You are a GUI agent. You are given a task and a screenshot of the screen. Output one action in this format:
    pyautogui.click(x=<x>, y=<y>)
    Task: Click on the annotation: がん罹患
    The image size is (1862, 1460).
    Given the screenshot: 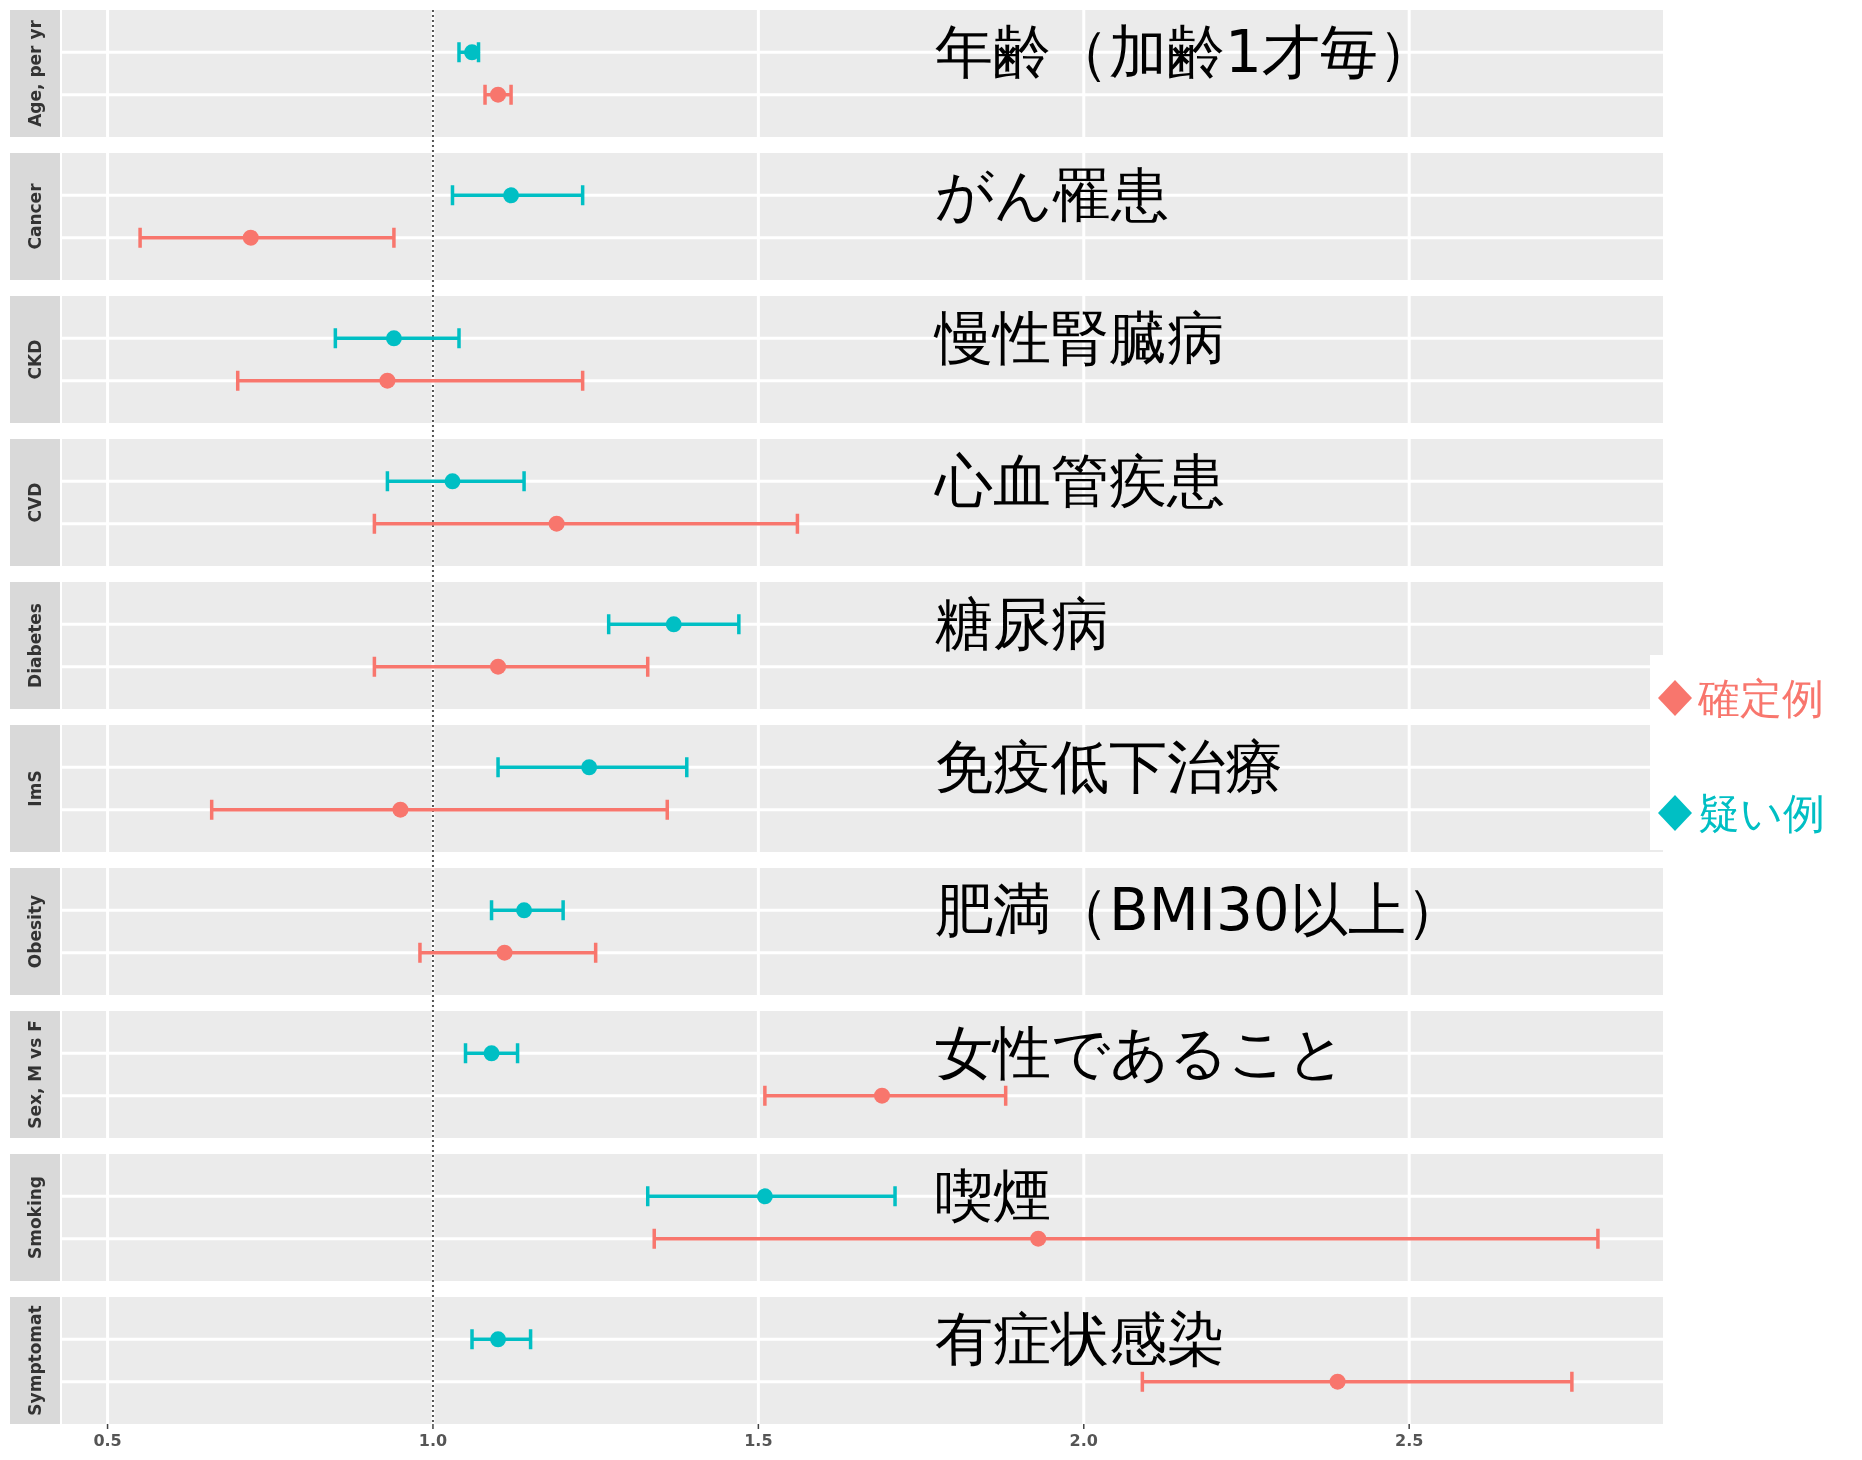 What is the action you would take?
    pyautogui.click(x=1052, y=195)
    